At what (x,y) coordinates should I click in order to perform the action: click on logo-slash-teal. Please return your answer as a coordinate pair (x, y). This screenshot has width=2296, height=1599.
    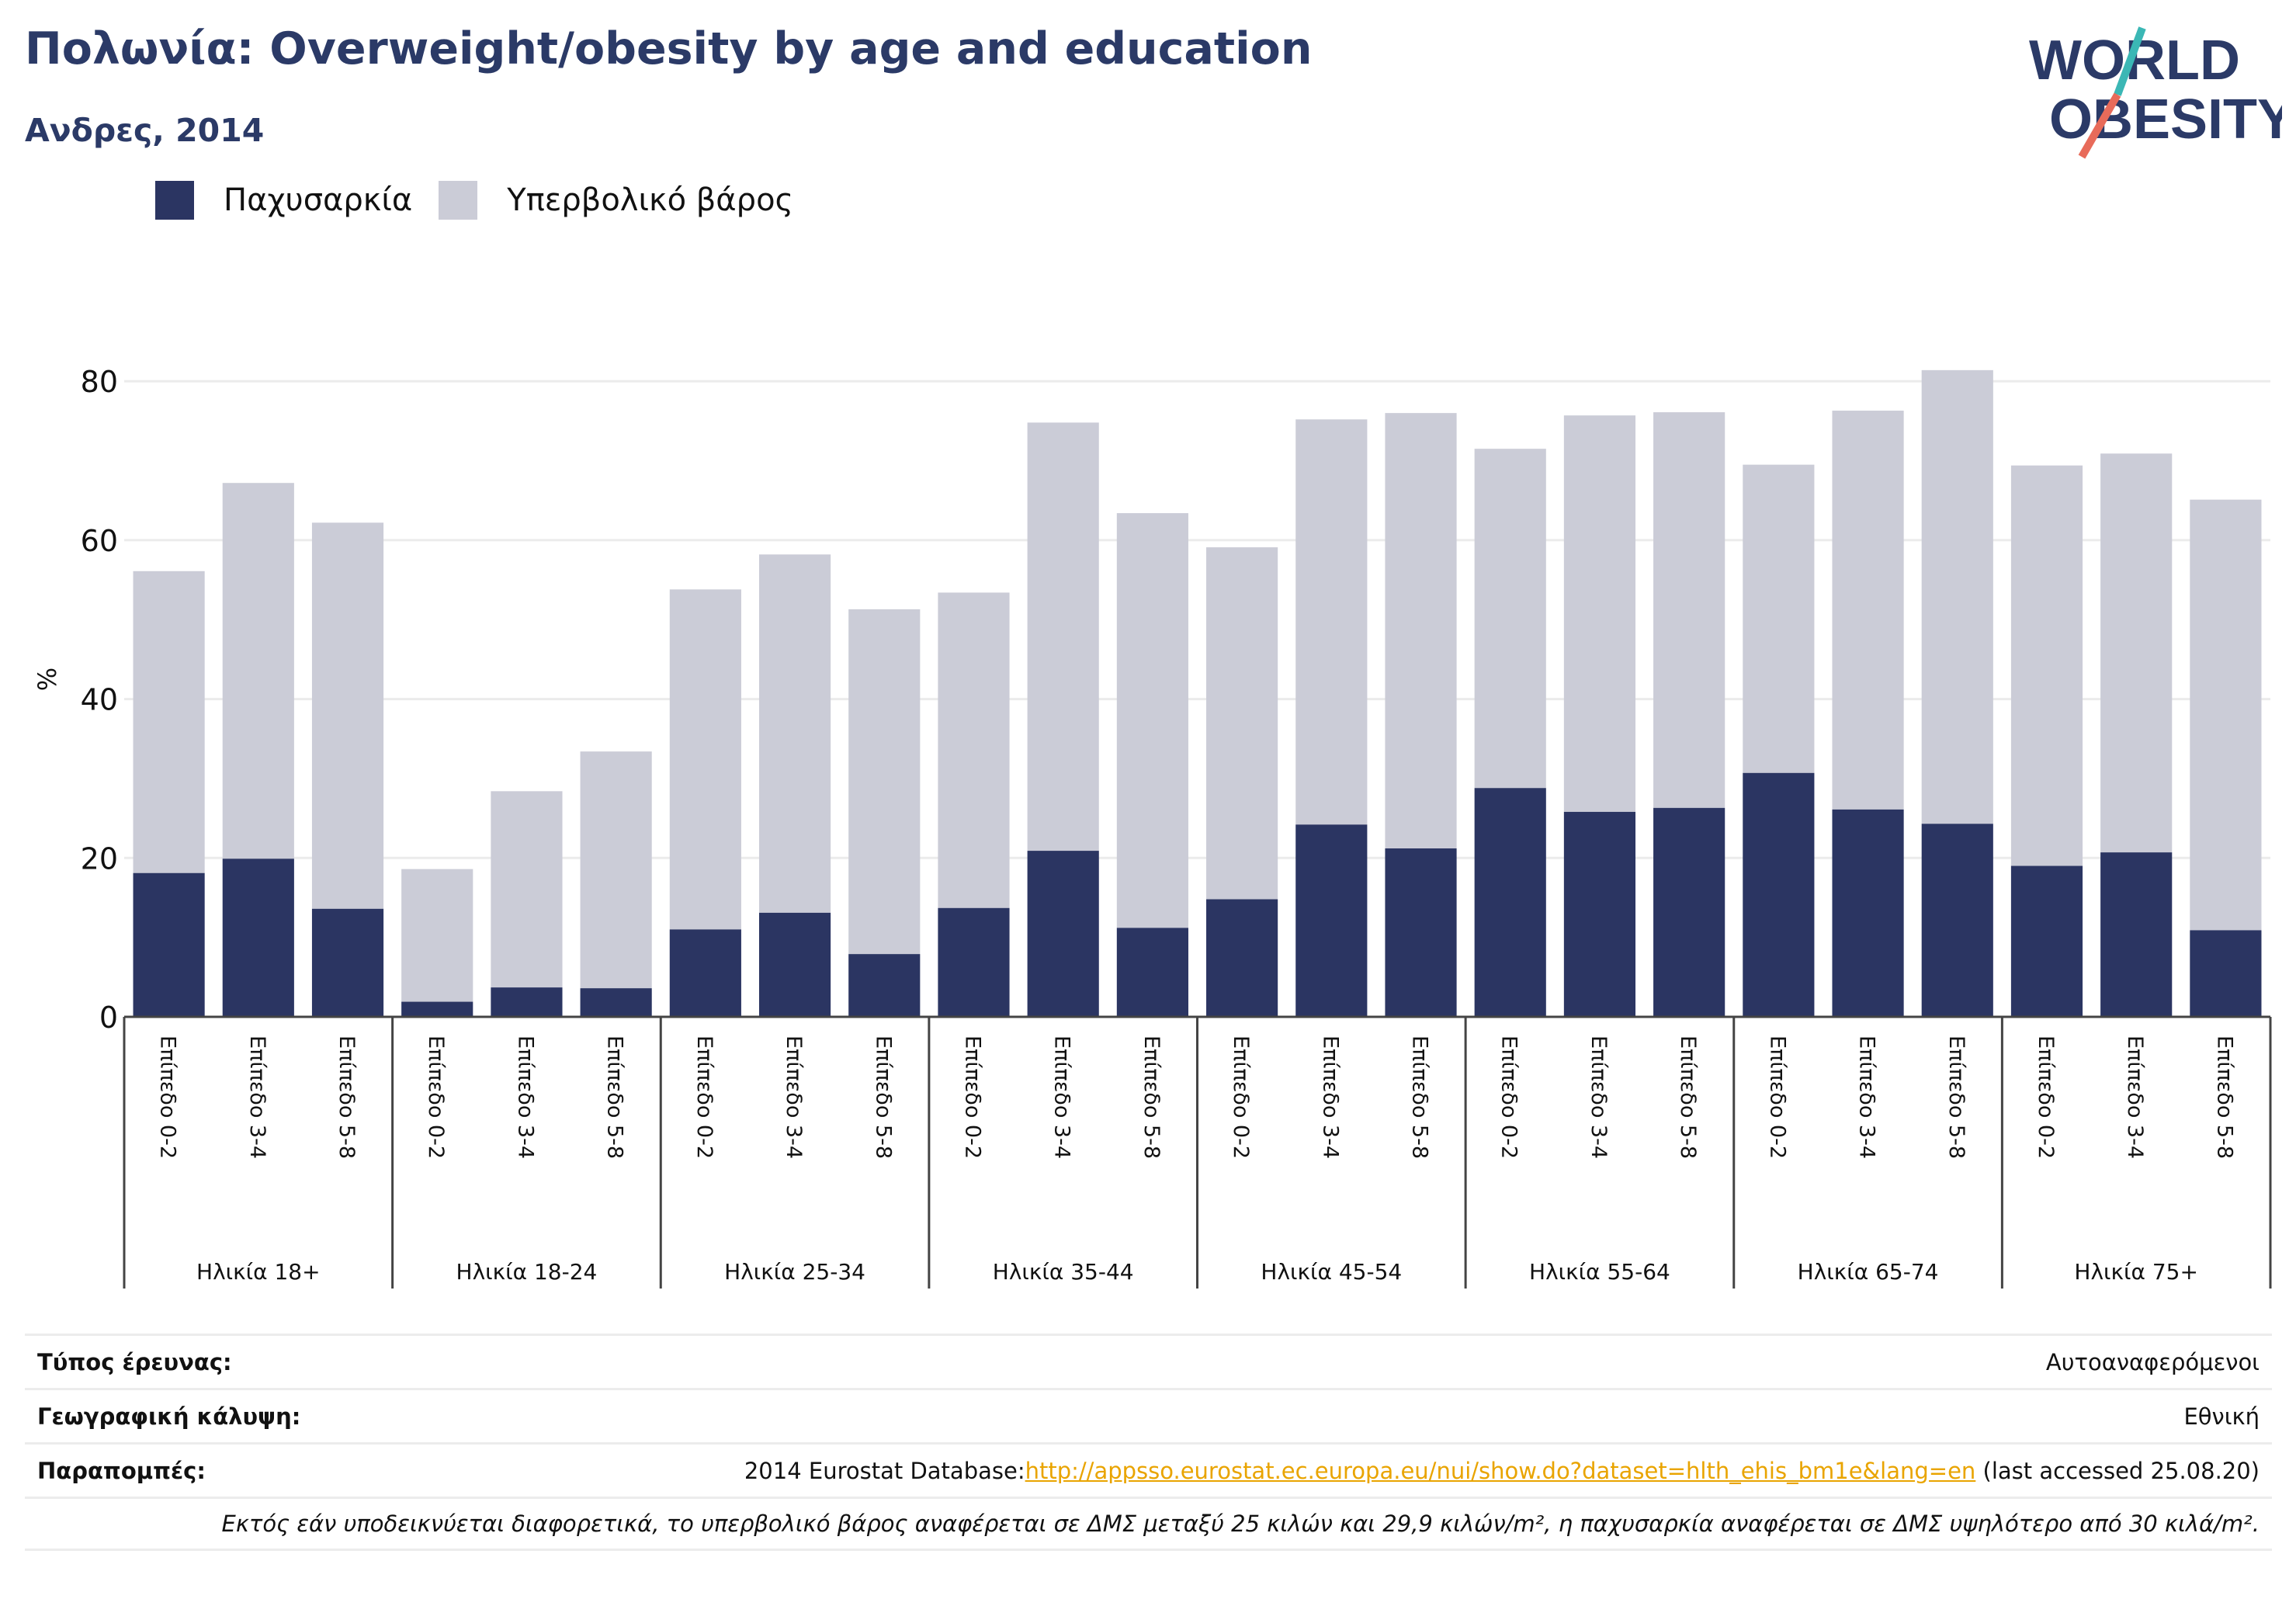
    Looking at the image, I should click on (2130, 61).